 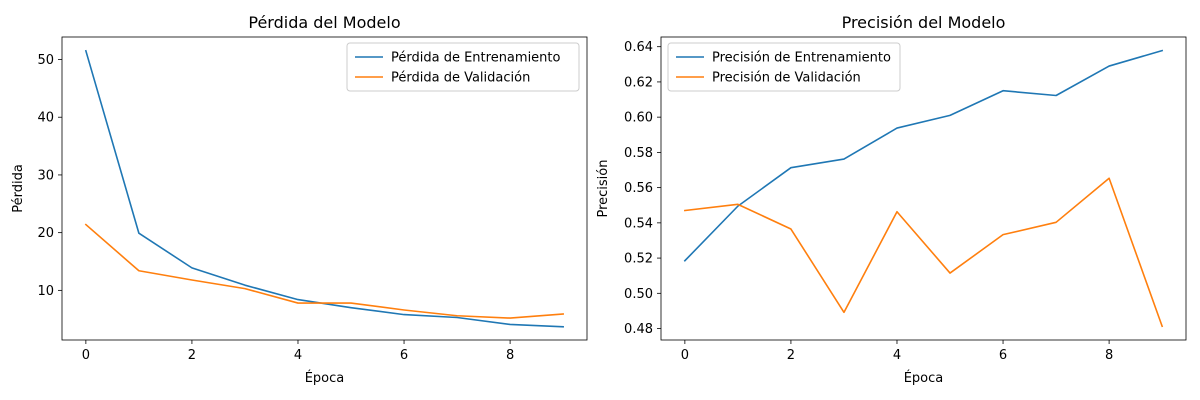 I want to click on chart1-title: Pérdida del Modelo, so click(x=324, y=22).